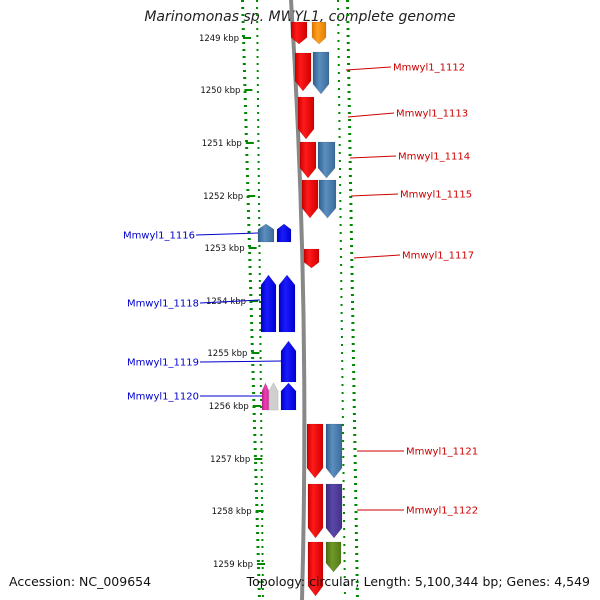 The height and width of the screenshot is (600, 600). What do you see at coordinates (429, 68) in the screenshot?
I see `gene-label: Mmwyl1_1112` at bounding box center [429, 68].